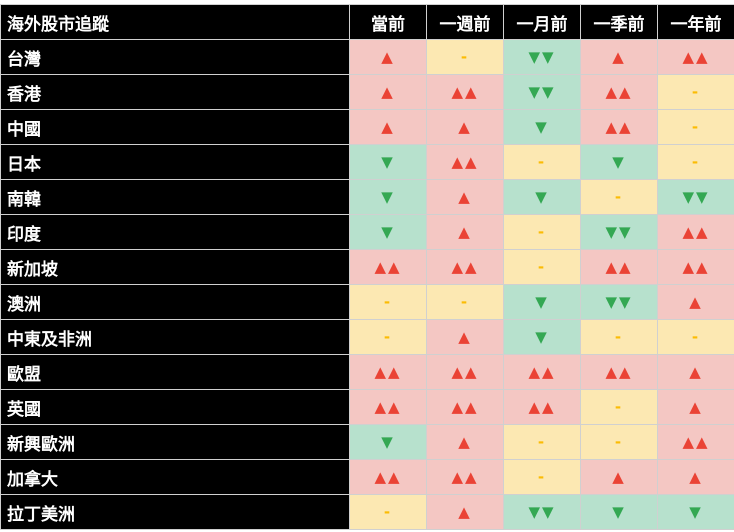 The height and width of the screenshot is (532, 734). I want to click on market-label: 南韓, so click(175, 197).